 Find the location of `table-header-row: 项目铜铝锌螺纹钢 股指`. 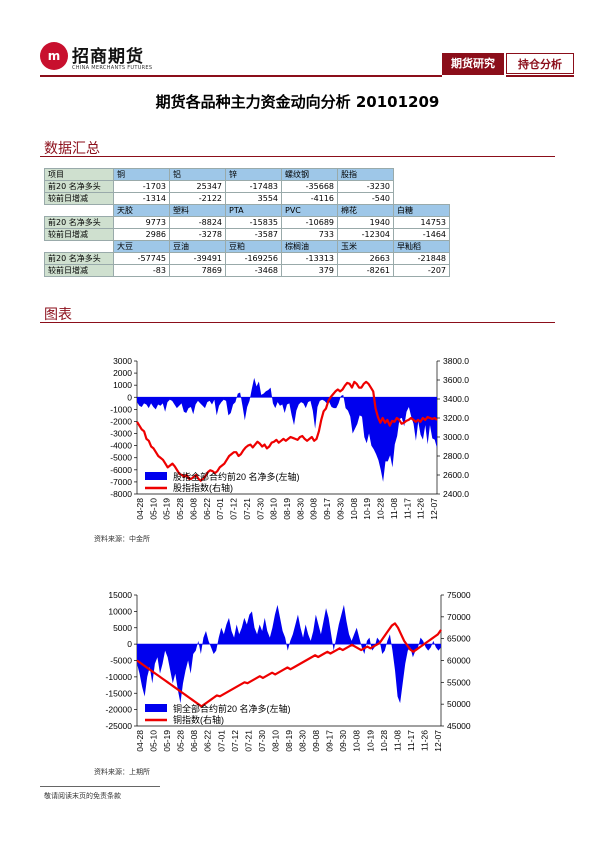

table-header-row: 项目铜铝锌螺纹钢 股指 is located at coordinates (247, 174).